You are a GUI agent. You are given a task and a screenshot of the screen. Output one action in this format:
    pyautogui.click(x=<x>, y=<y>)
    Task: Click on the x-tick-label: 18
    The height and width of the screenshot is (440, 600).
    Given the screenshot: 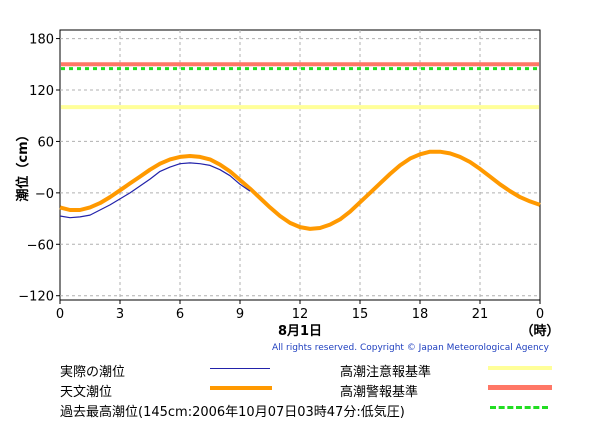 What is the action you would take?
    pyautogui.click(x=420, y=314)
    